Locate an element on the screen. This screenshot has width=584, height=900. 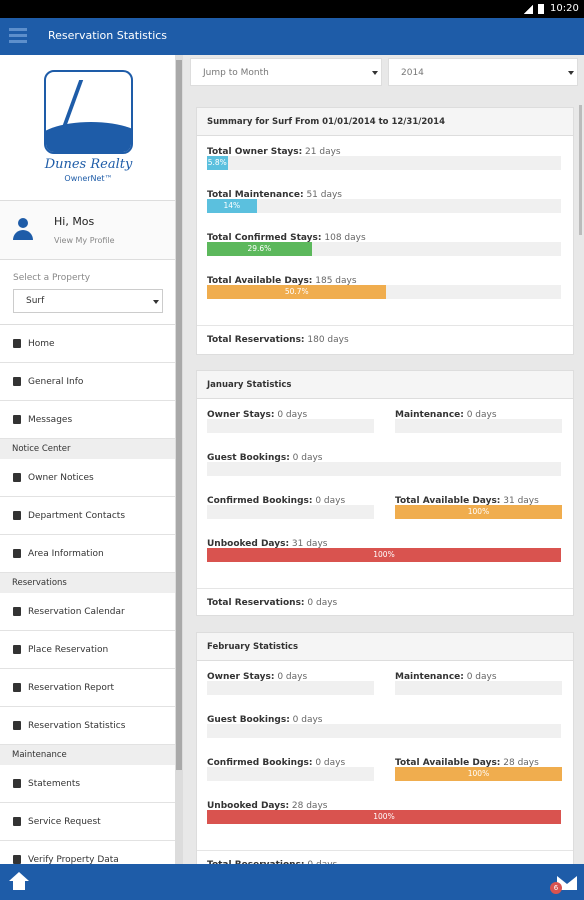
menu-item: Service Request is located at coordinates (87, 822).